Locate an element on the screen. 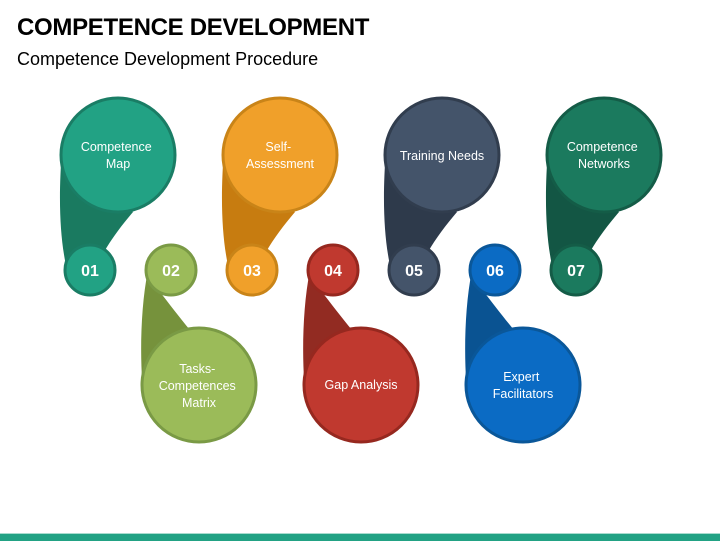 The width and height of the screenshot is (720, 541). step-05: Training Needs 05 is located at coordinates (442, 196).